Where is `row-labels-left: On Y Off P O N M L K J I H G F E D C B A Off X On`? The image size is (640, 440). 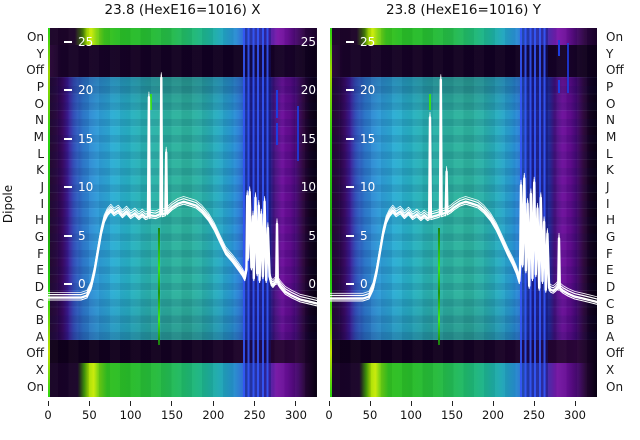 row-labels-left: On Y Off P O N M L K J I H G F E D C B A Off X On is located at coordinates (22, 212).